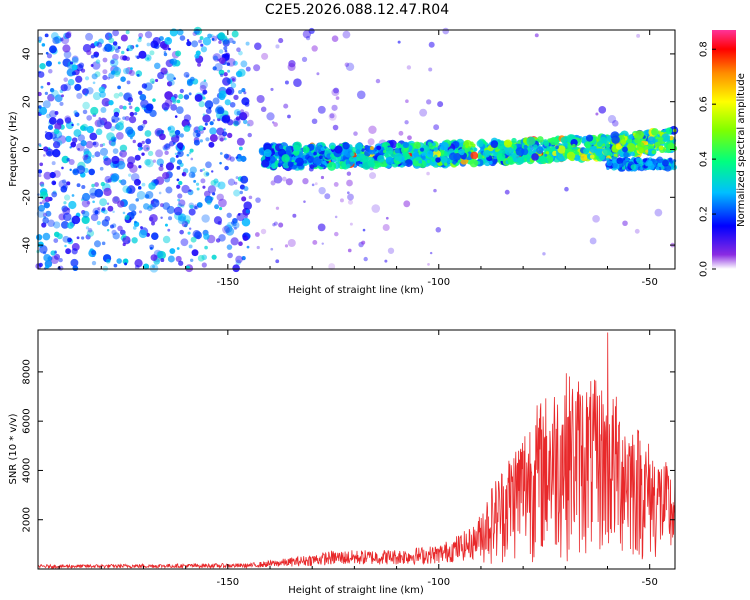  Describe the element at coordinates (707, 159) in the screenshot. I see `colorbar-ticks: 0.0 0.2 0.4 0.6 0.8` at that location.